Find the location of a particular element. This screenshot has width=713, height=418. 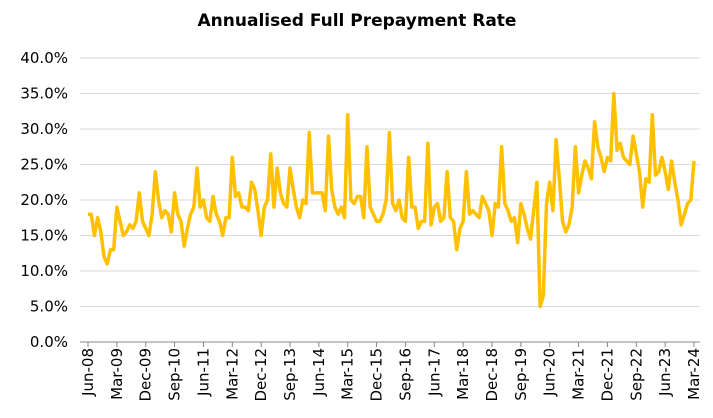

x-tick-label: Dec-18 is located at coordinates (492, 375).